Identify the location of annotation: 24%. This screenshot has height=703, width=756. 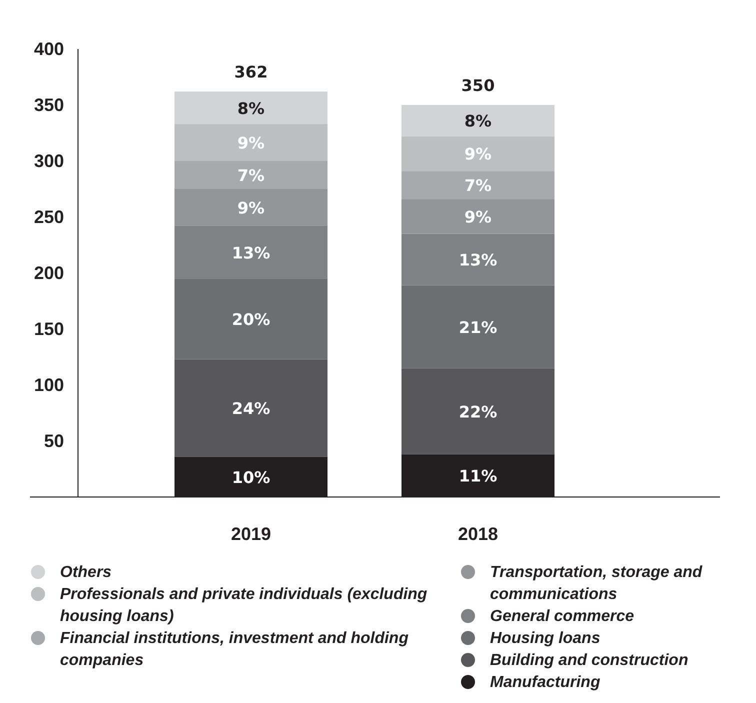
(251, 408).